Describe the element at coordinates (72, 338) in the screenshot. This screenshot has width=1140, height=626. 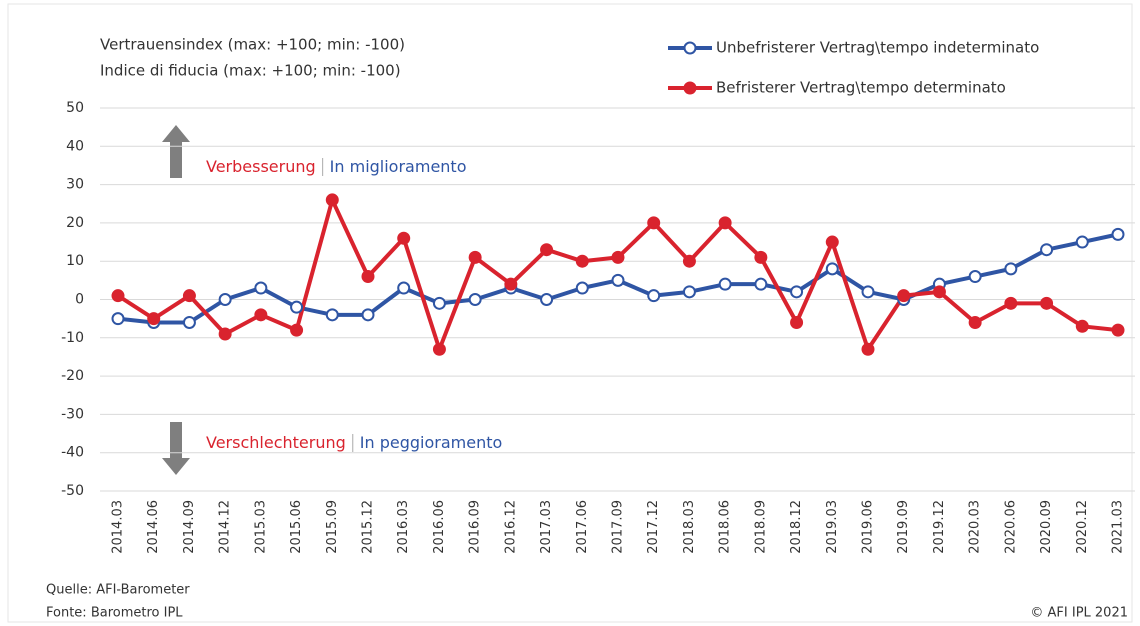
I see `y-tick-label: -10` at that location.